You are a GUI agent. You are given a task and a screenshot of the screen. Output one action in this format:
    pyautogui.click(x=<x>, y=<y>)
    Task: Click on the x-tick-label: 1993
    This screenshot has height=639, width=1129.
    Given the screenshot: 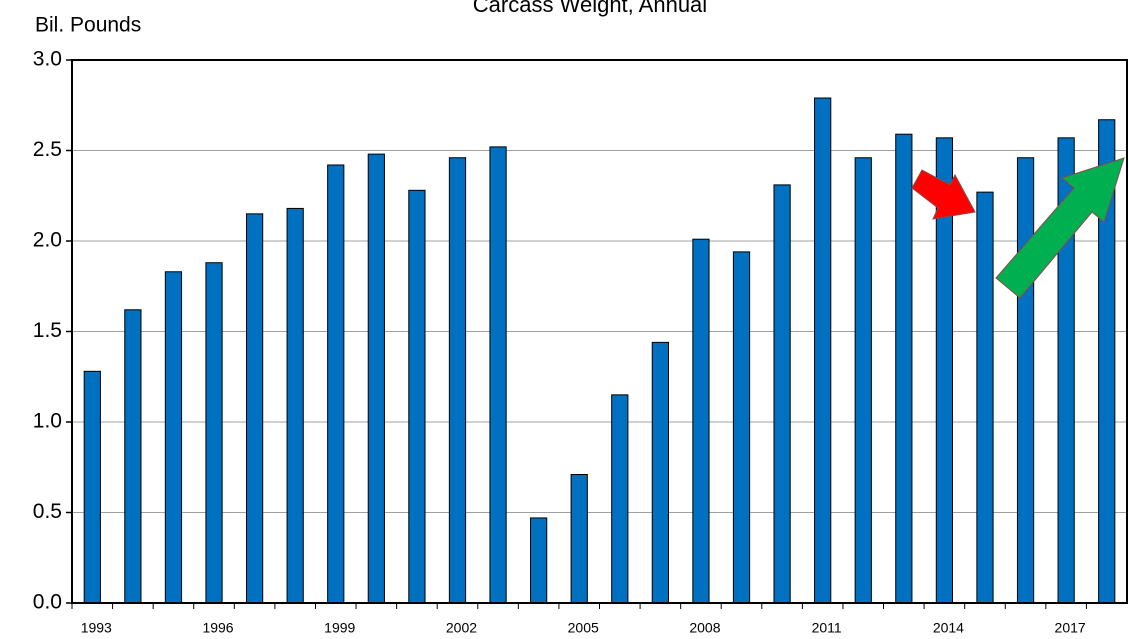 What is the action you would take?
    pyautogui.click(x=96, y=628)
    